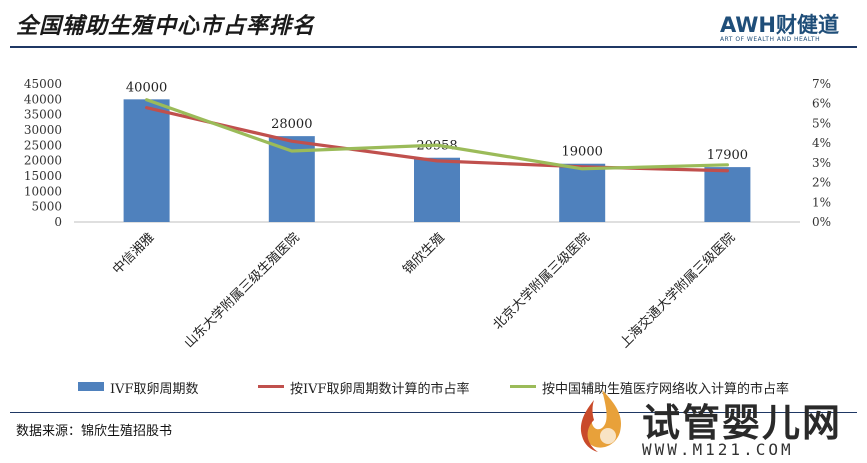  What do you see at coordinates (46, 207) in the screenshot?
I see `y-left-tick-label: 5000` at bounding box center [46, 207].